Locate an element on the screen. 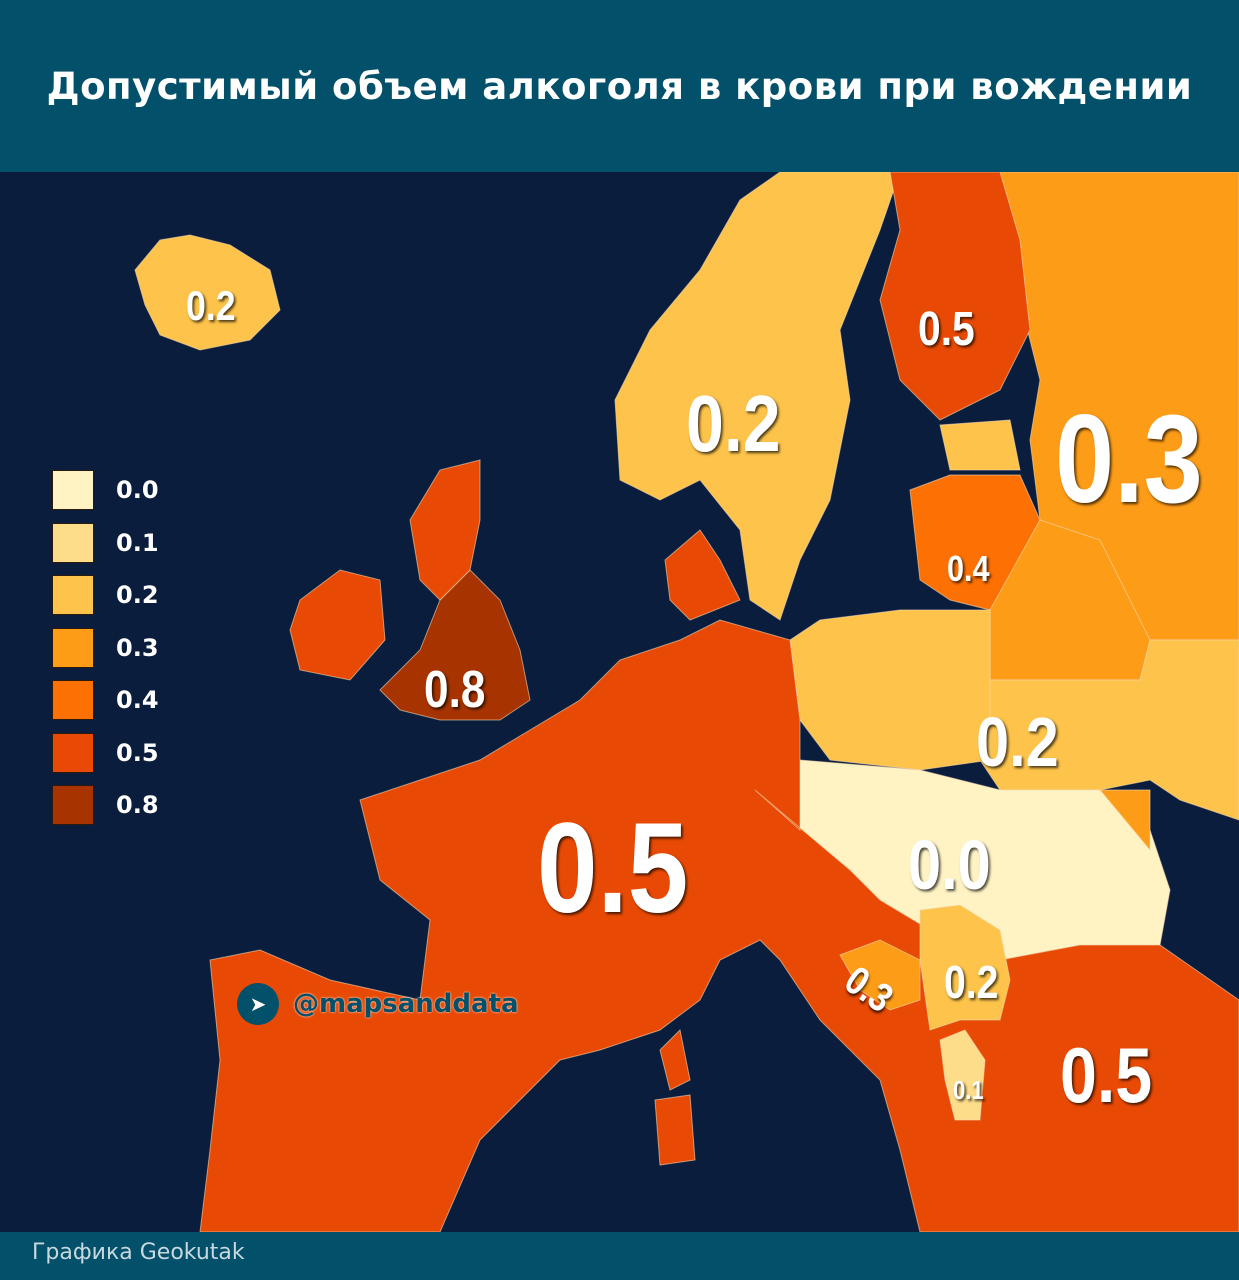 The image size is (1239, 1280). legend-label: 0.0 is located at coordinates (137, 490).